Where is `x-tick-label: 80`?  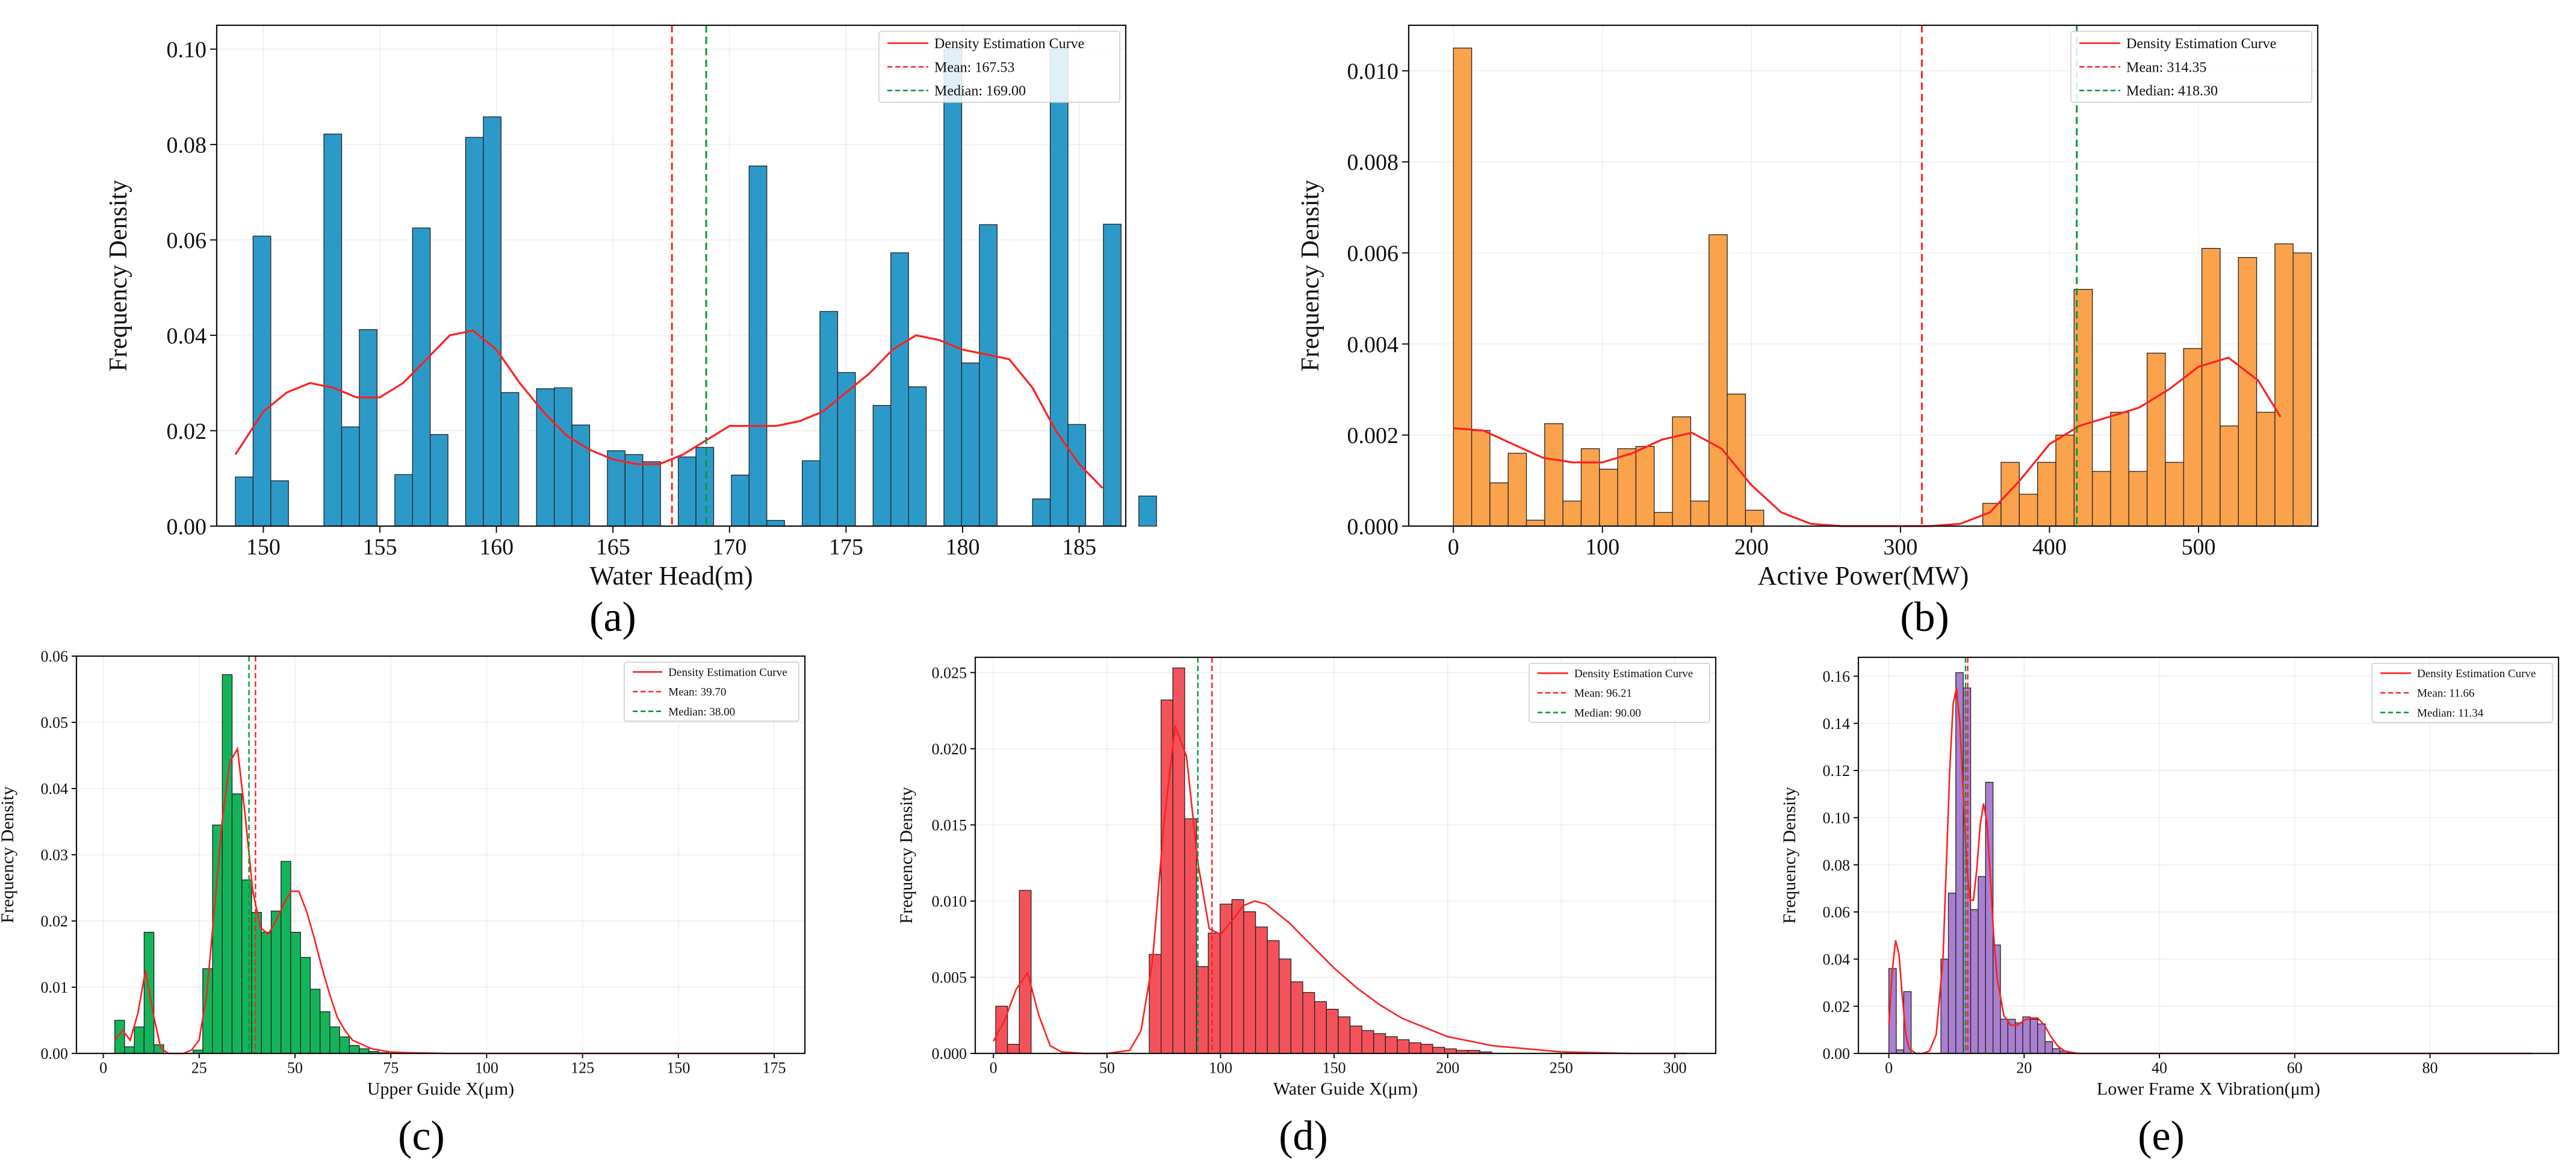
x-tick-label: 80 is located at coordinates (2430, 1068).